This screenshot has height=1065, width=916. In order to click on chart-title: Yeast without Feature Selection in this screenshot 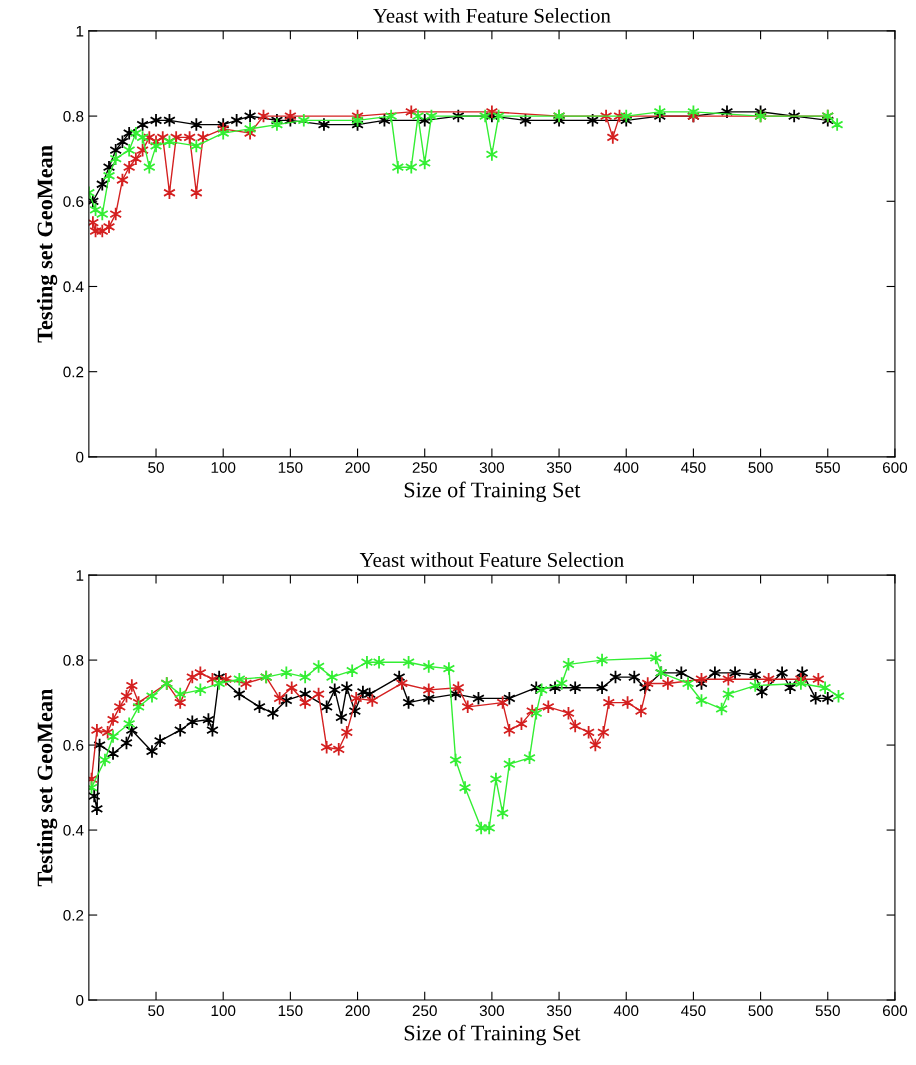, I will do `click(491, 559)`.